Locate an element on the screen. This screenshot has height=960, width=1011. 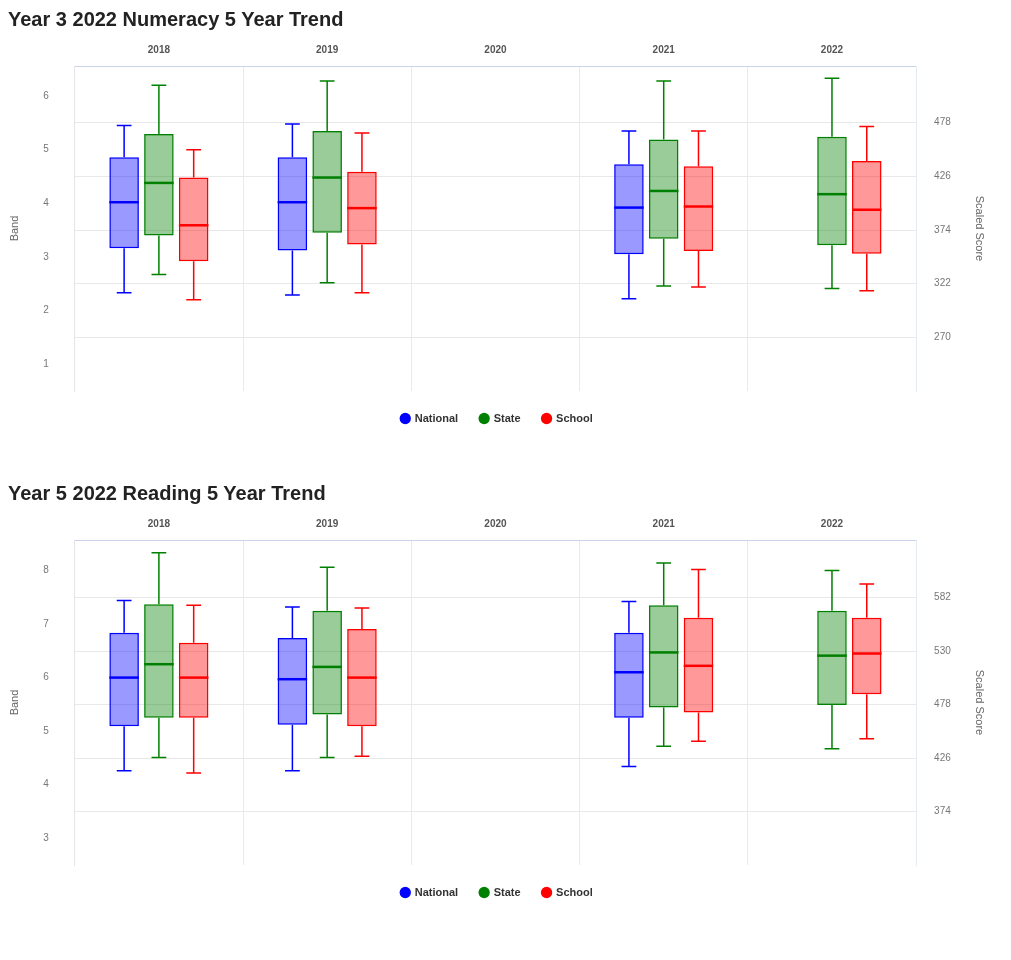
y2-tick-label: 530 is located at coordinates (943, 650).